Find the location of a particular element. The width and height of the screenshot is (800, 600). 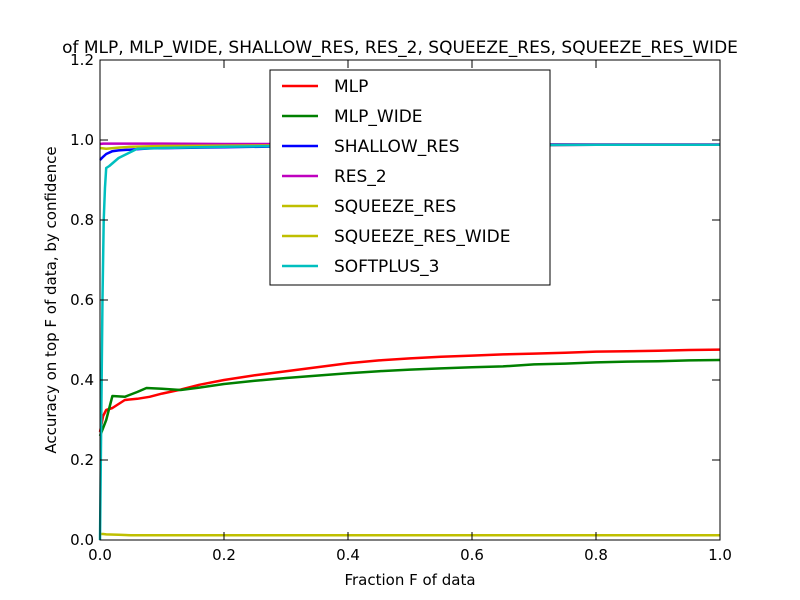

y-axis-label: Accuracy on top F of data, by confidence is located at coordinates (51, 299).